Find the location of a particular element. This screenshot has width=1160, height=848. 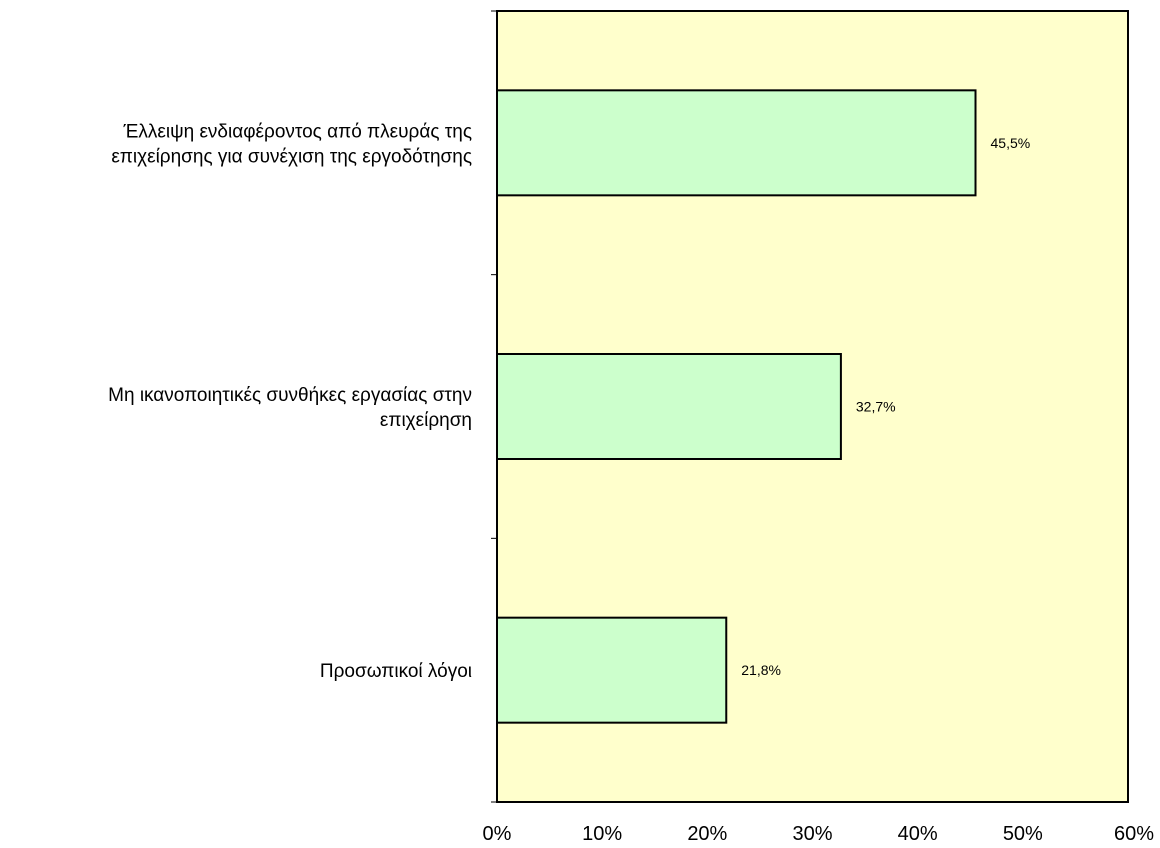

category-label: Μη ικανοποιητικές συνθήκες εργασίας στην is located at coordinates (290, 395).